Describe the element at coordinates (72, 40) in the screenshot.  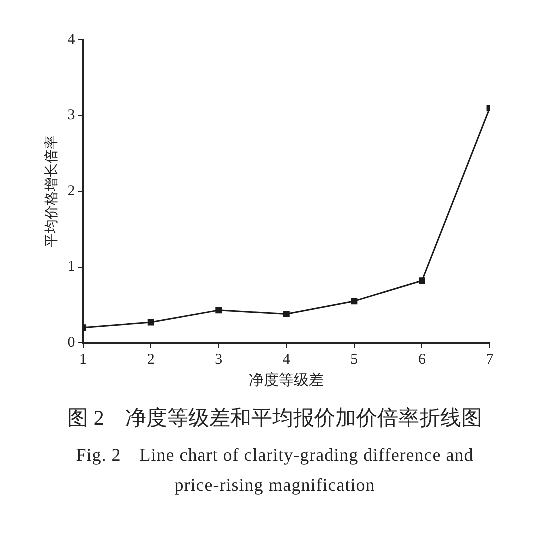
I see `y-tick-label: 4` at that location.